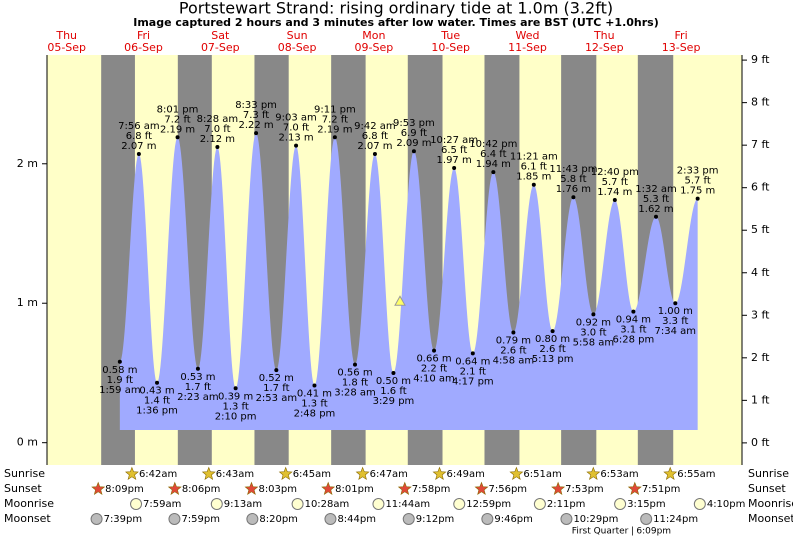 The height and width of the screenshot is (542, 793). Describe the element at coordinates (573, 189) in the screenshot. I see `tide-label: 1.76 m` at that location.